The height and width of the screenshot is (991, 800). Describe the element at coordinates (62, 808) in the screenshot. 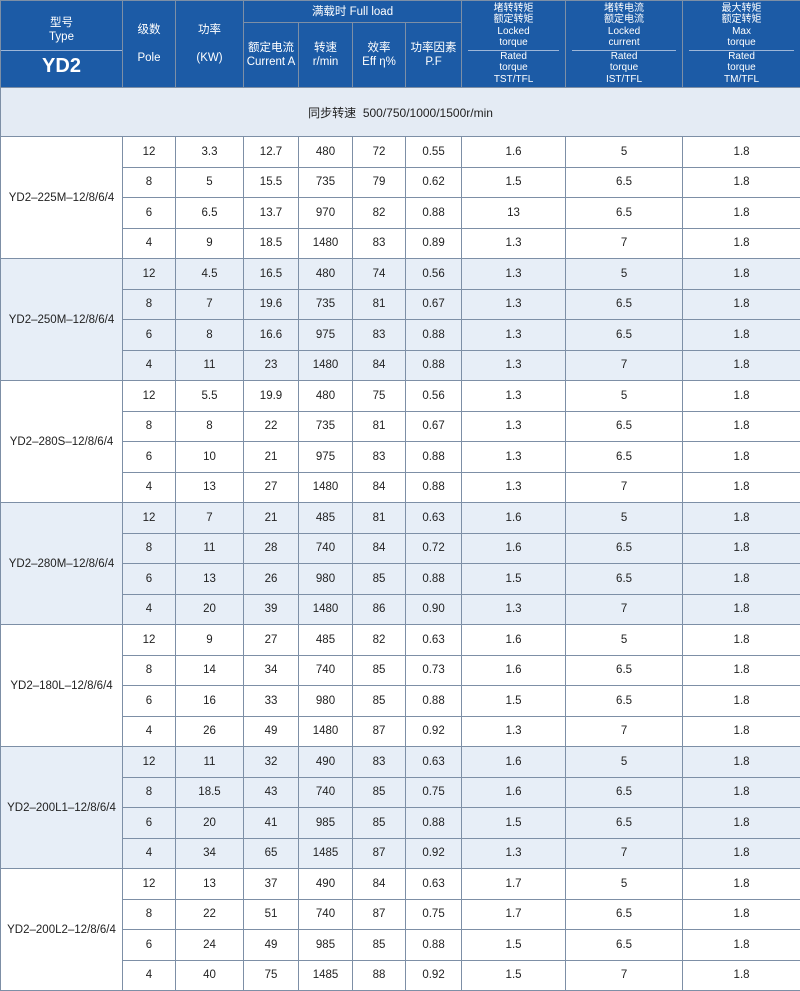

I see `model-cell: YD2–200L1–12/8/6/4` at that location.